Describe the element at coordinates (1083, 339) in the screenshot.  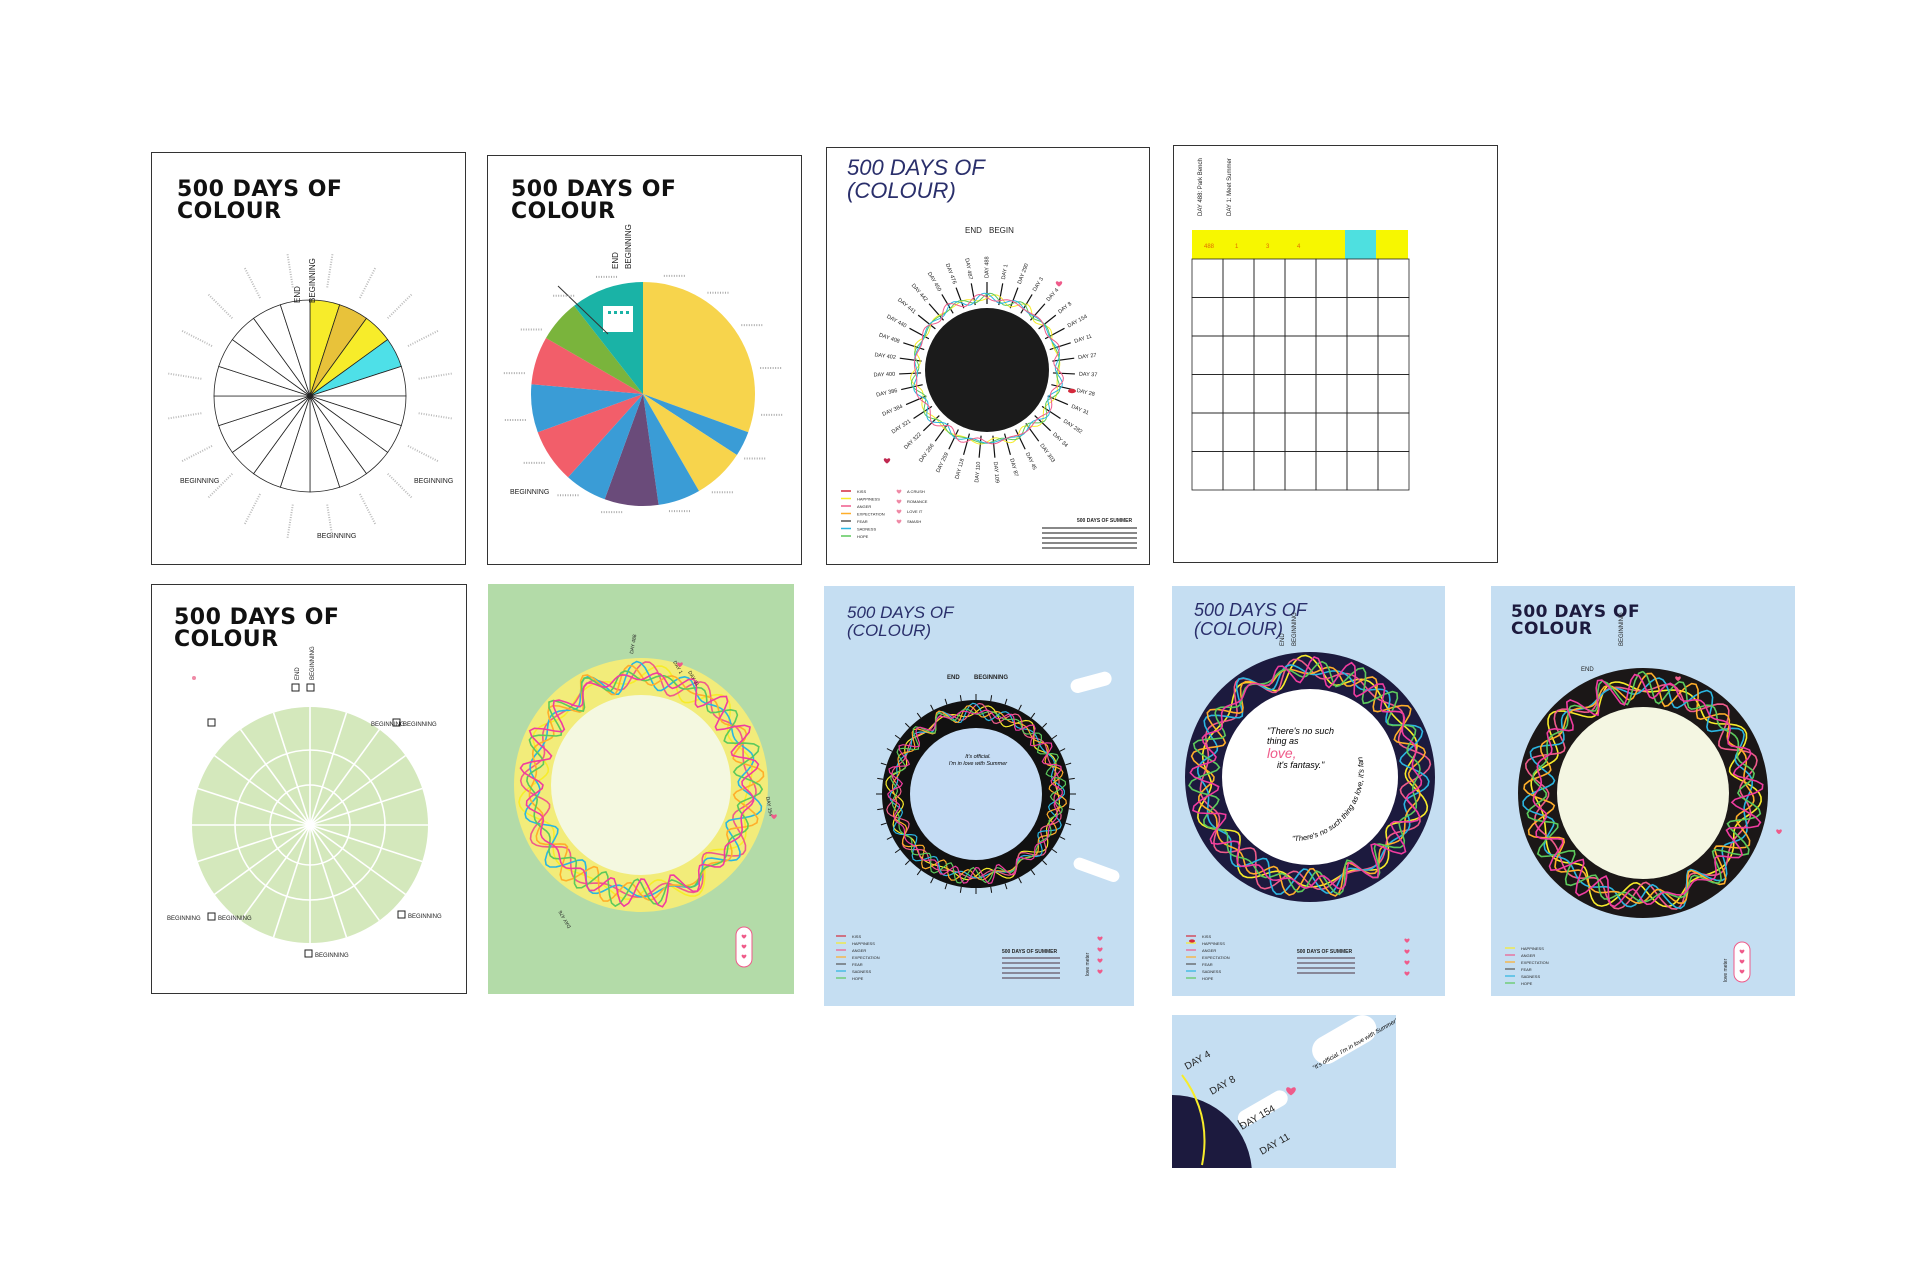
I see `day-label: DAY 11` at that location.